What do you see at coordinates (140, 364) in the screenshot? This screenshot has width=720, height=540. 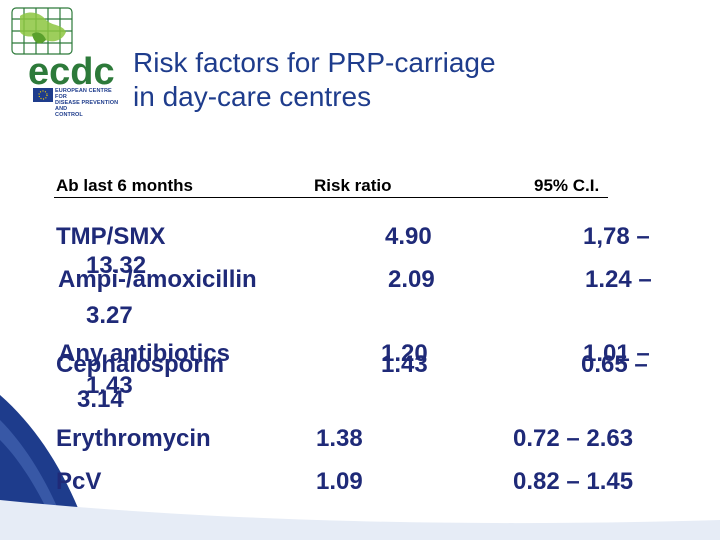 I see `row-ceph-name: Cephalosporin` at bounding box center [140, 364].